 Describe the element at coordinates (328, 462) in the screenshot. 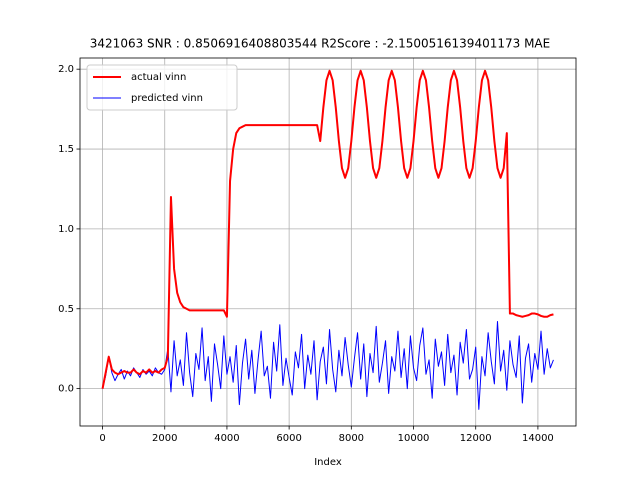

I see `x-axis-label: Index` at that location.